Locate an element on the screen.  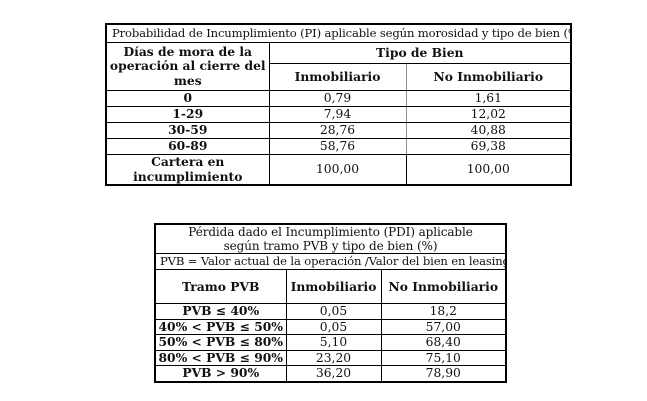
pdi-value-no-inmobiliario: 57,00 is located at coordinates (443, 327).